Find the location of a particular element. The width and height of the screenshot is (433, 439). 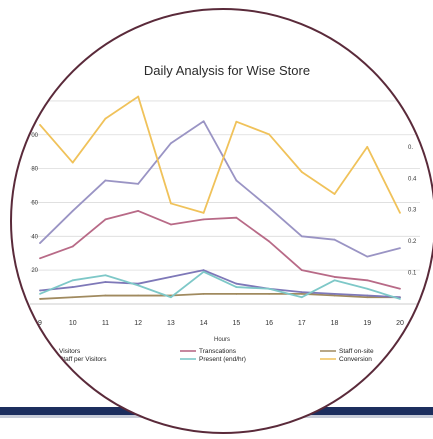

left-tick-label: 40 is located at coordinates (34, 237).